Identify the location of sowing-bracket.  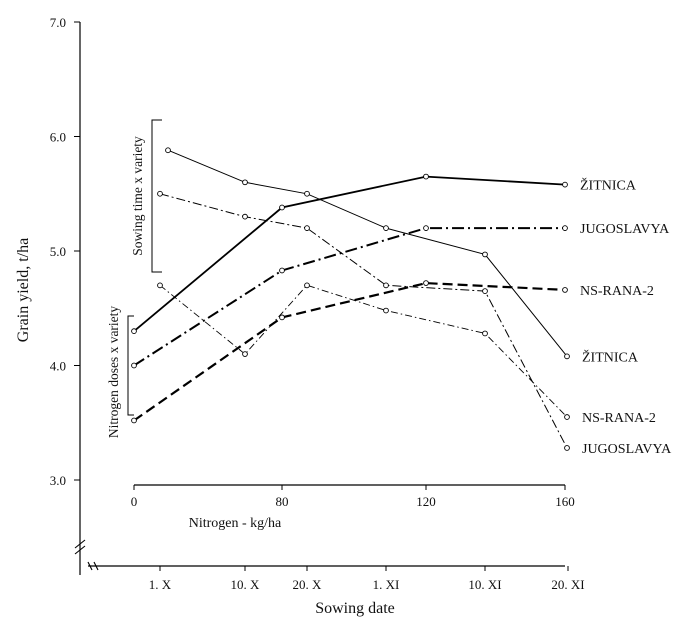
(156, 196).